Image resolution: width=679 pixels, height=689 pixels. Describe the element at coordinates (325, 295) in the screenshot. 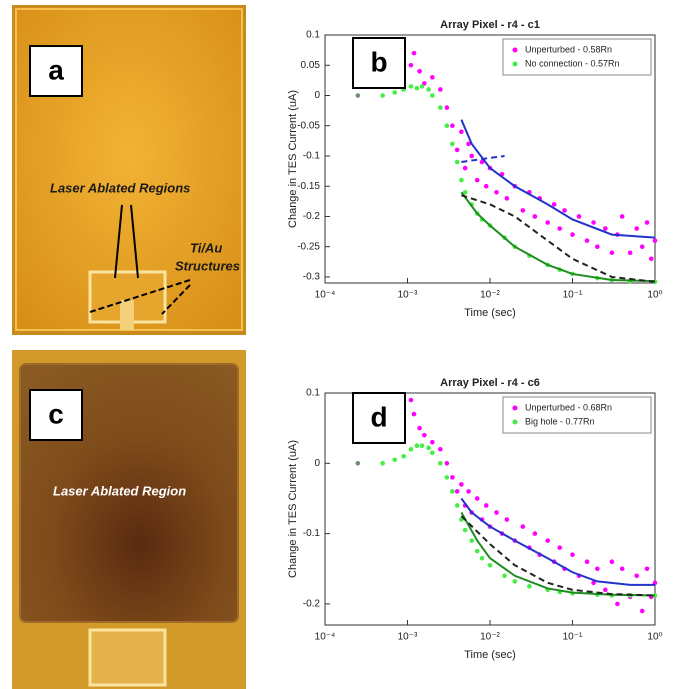

I see `x-tick-label: 10⁻⁴` at that location.